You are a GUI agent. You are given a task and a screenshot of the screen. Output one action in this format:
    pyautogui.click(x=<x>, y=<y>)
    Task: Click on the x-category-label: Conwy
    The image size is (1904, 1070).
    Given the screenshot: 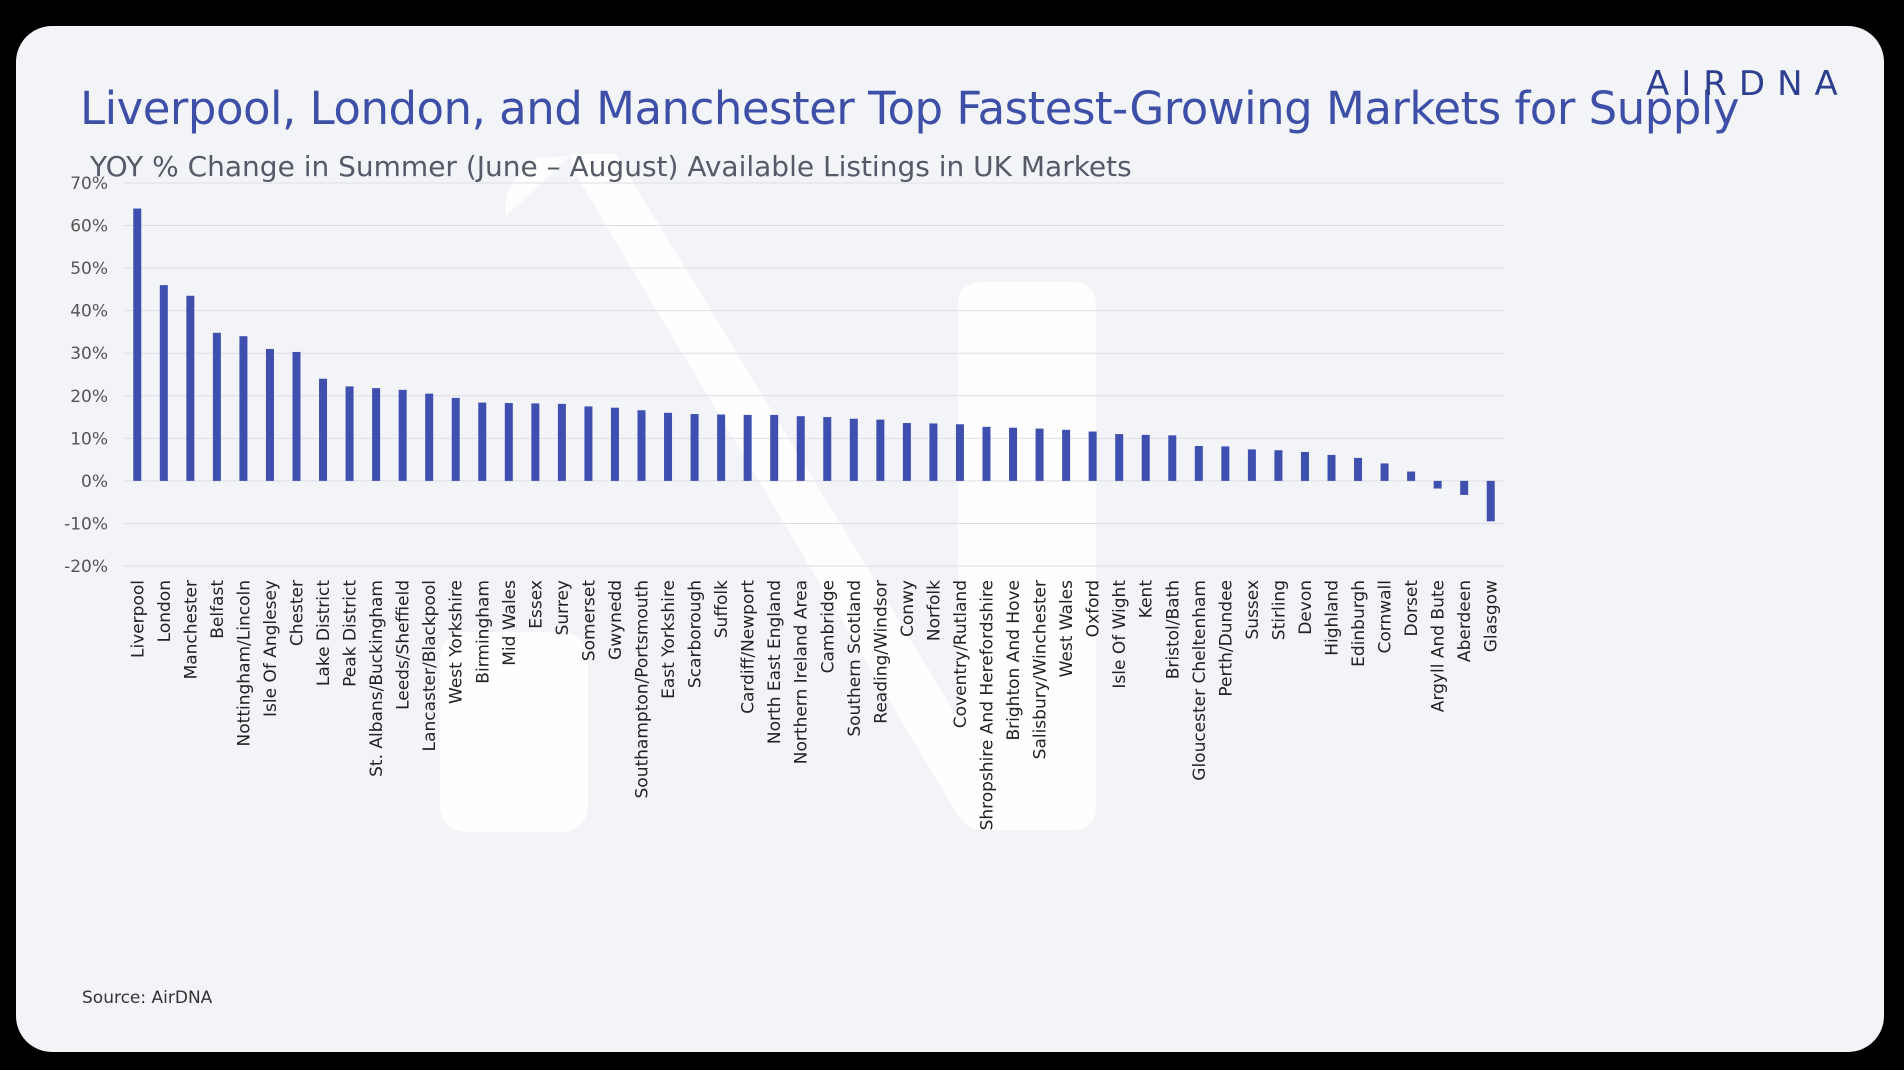 What is the action you would take?
    pyautogui.click(x=908, y=608)
    